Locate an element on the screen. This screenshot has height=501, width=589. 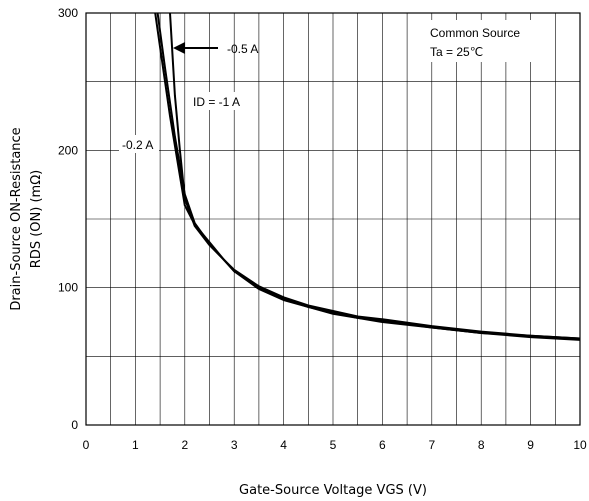
x-tick-label: 9 is located at coordinates (530, 445).